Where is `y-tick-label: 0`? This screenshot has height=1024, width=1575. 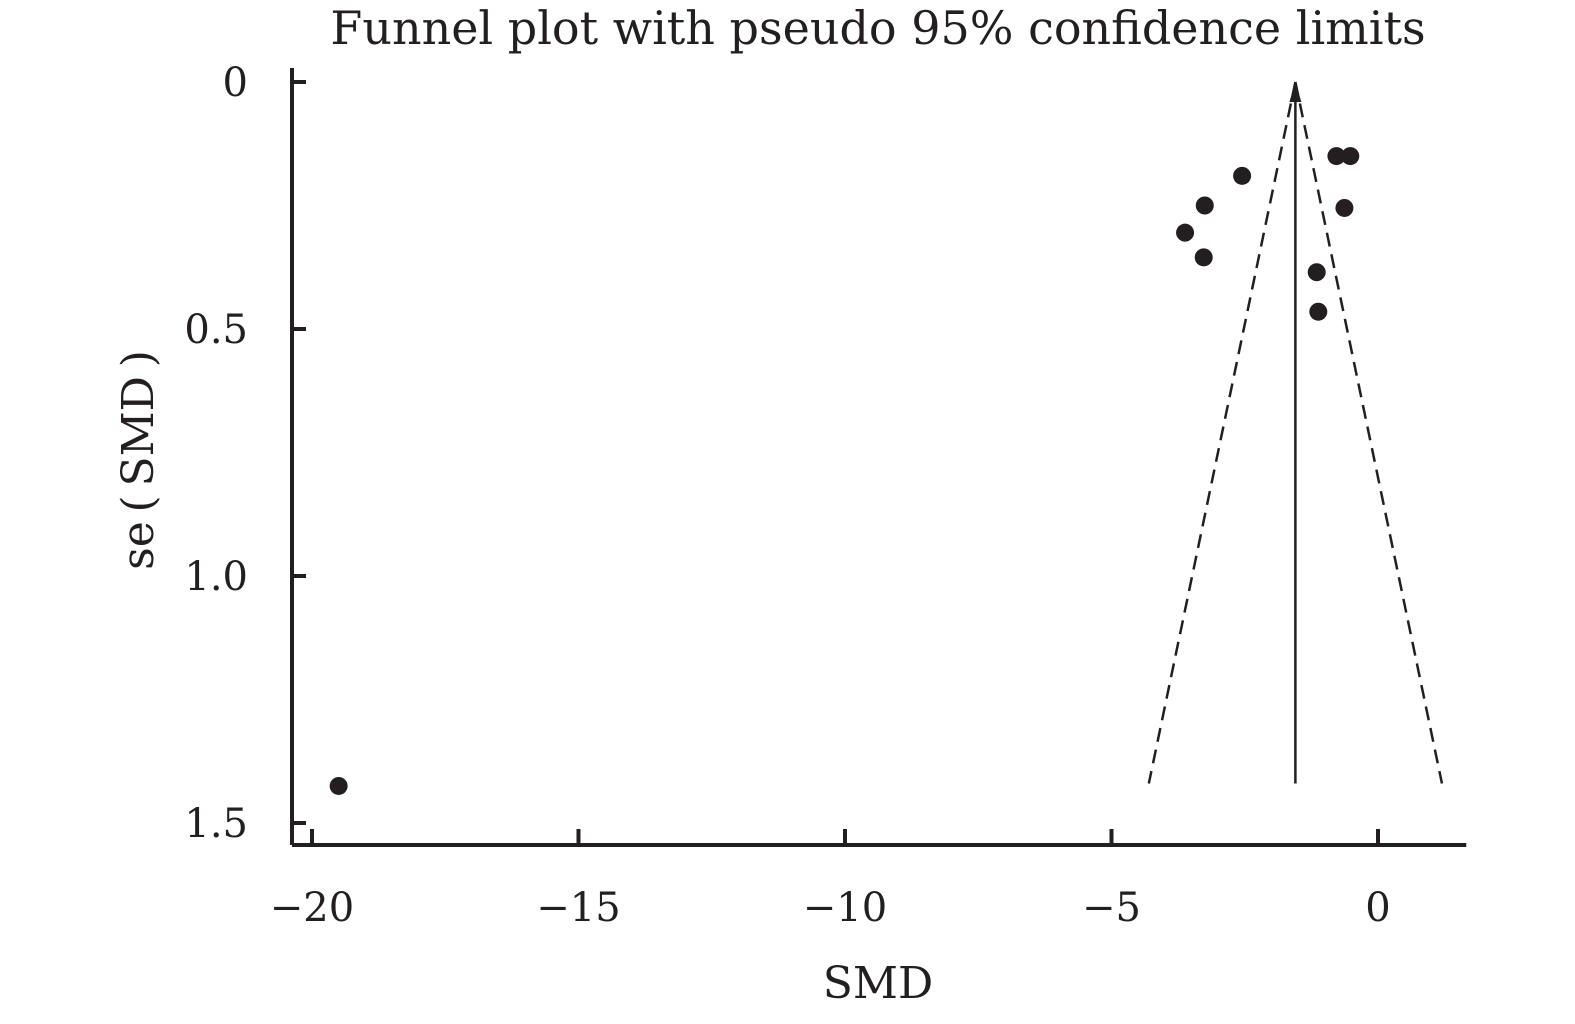
y-tick-label: 0 is located at coordinates (235, 83).